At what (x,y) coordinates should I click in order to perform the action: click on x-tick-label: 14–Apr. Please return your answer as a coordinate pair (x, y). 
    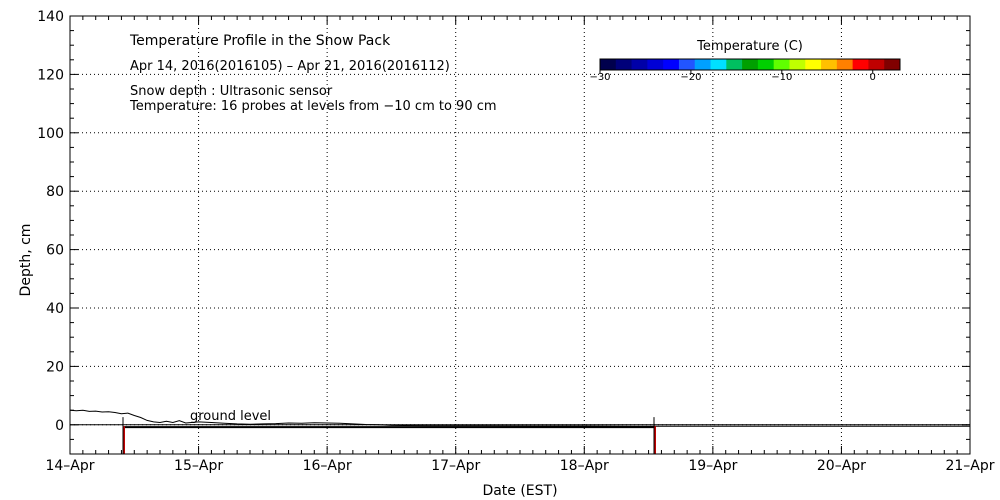
    Looking at the image, I should click on (69, 466).